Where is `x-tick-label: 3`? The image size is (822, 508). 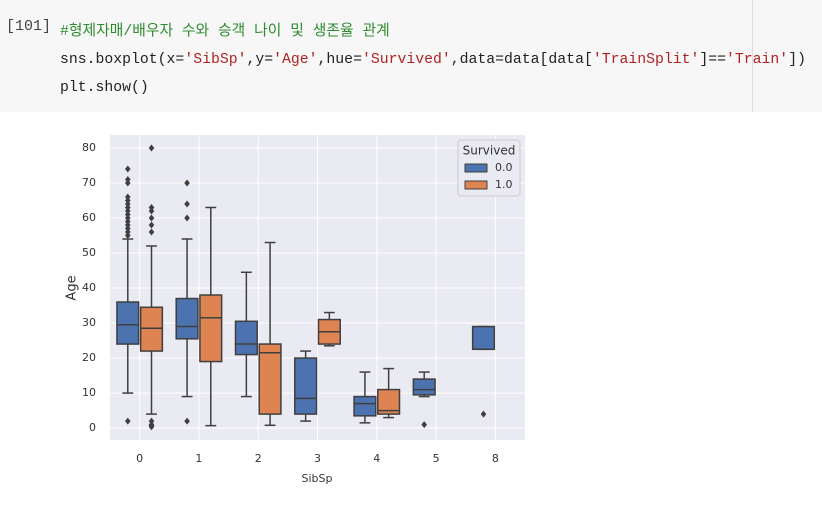 x-tick-label: 3 is located at coordinates (317, 458).